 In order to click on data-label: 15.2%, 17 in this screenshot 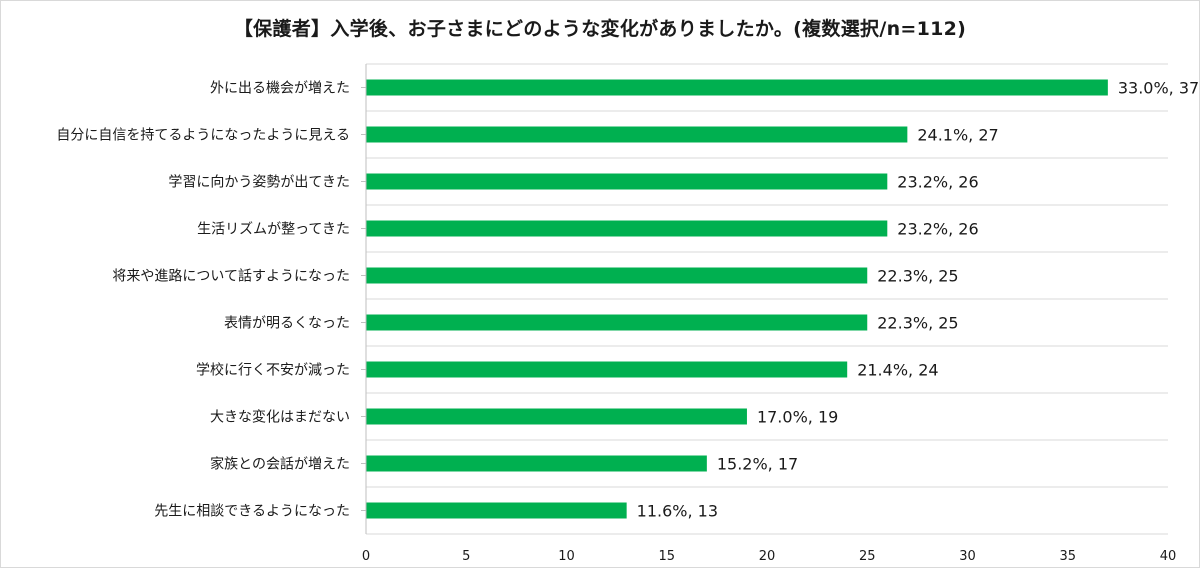, I will do `click(757, 464)`.